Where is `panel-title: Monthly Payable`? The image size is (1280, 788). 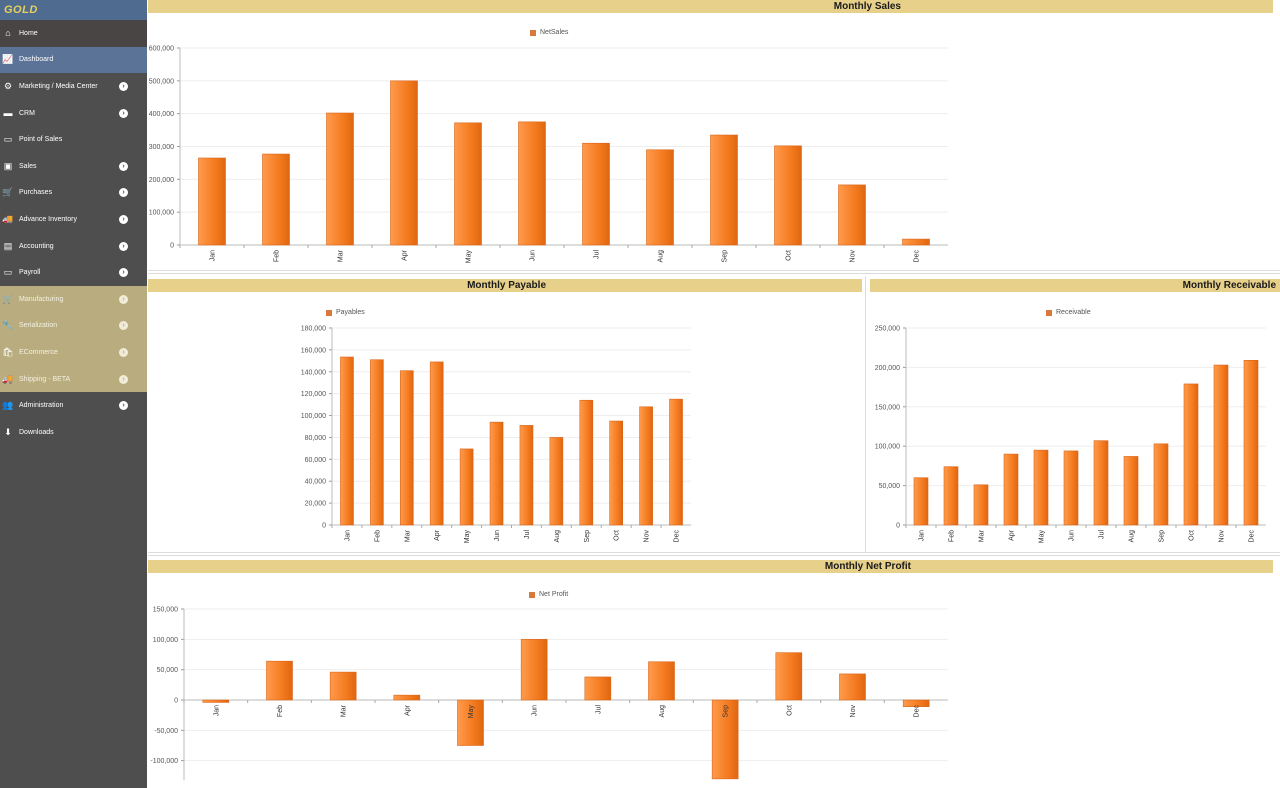 panel-title: Monthly Payable is located at coordinates (505, 285).